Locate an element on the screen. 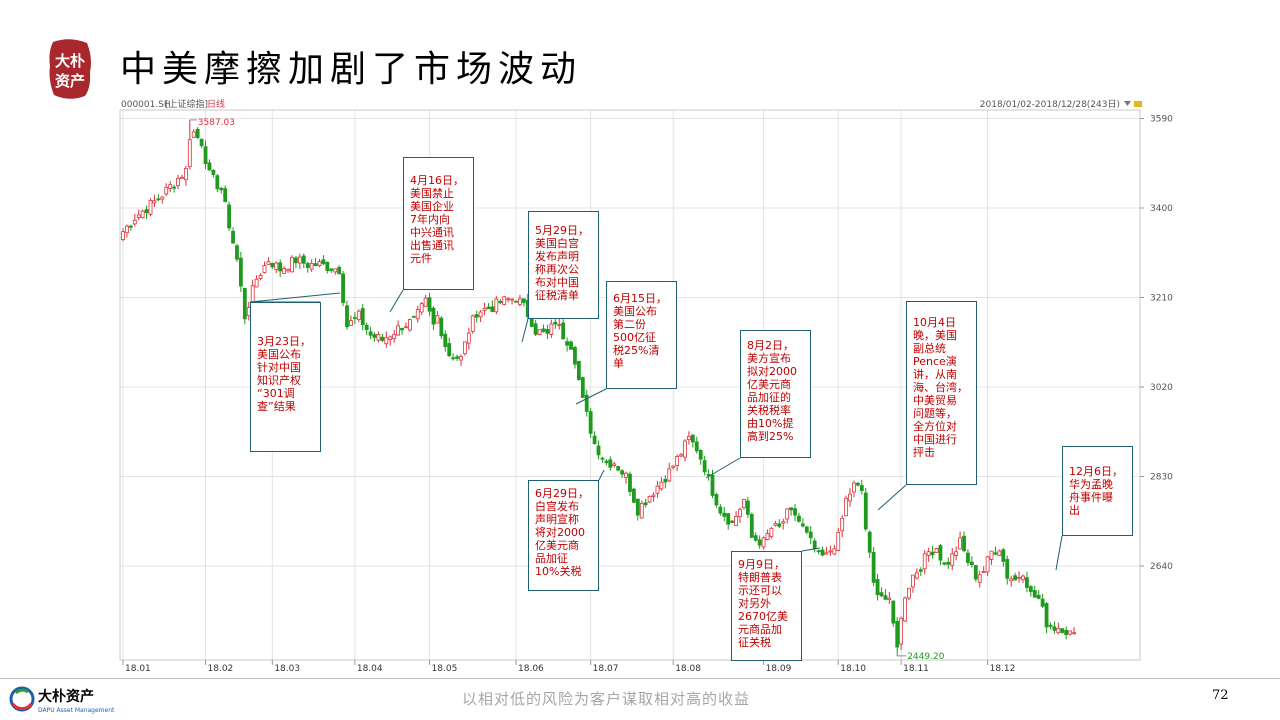 Image resolution: width=1280 pixels, height=720 pixels. pointer-line-dec6 is located at coordinates (1059, 553).